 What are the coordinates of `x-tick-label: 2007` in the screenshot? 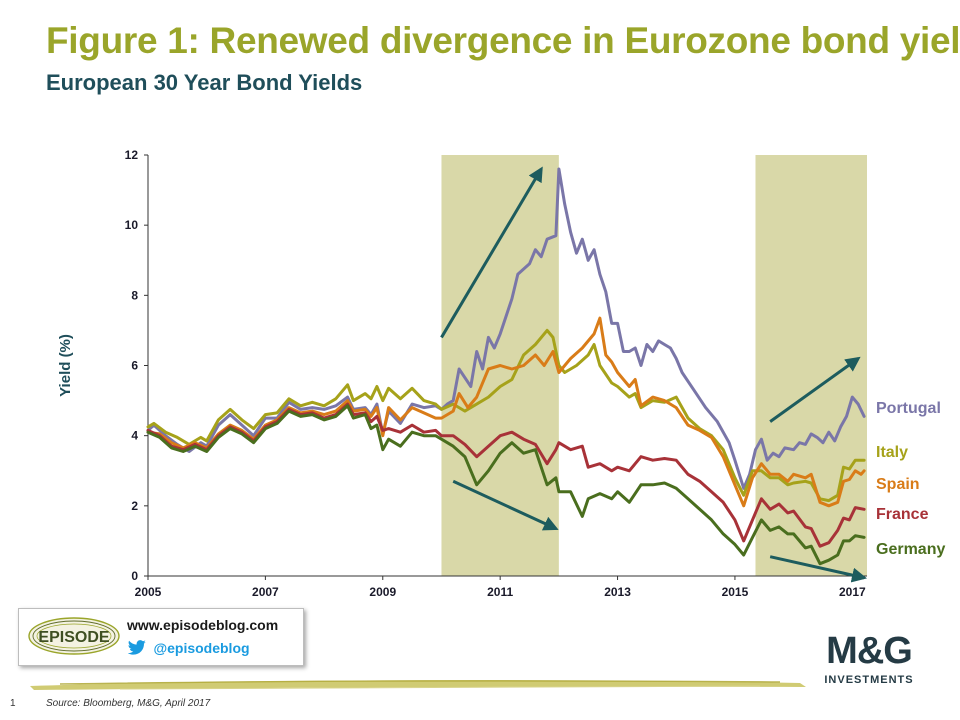 It's located at (265, 592).